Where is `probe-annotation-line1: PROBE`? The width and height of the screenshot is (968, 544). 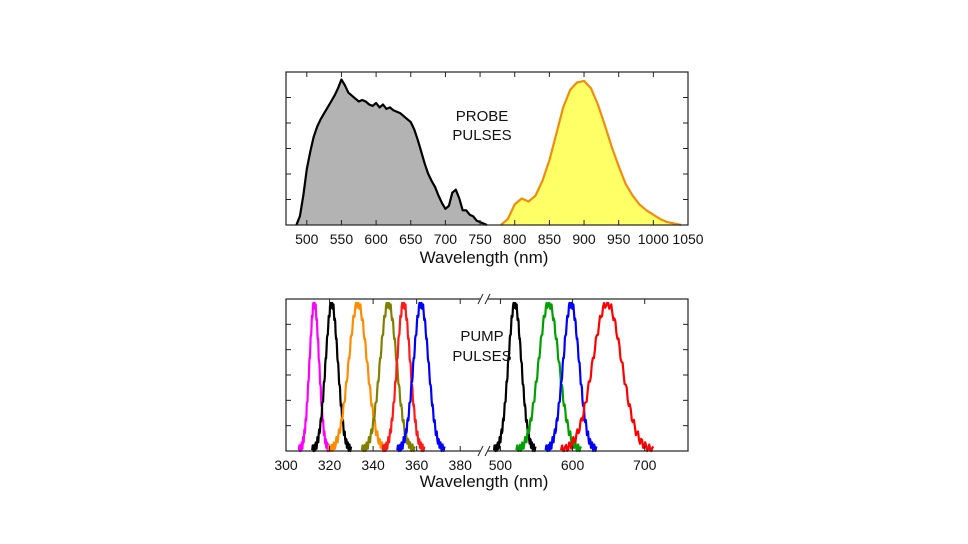 probe-annotation-line1: PROBE is located at coordinates (482, 116).